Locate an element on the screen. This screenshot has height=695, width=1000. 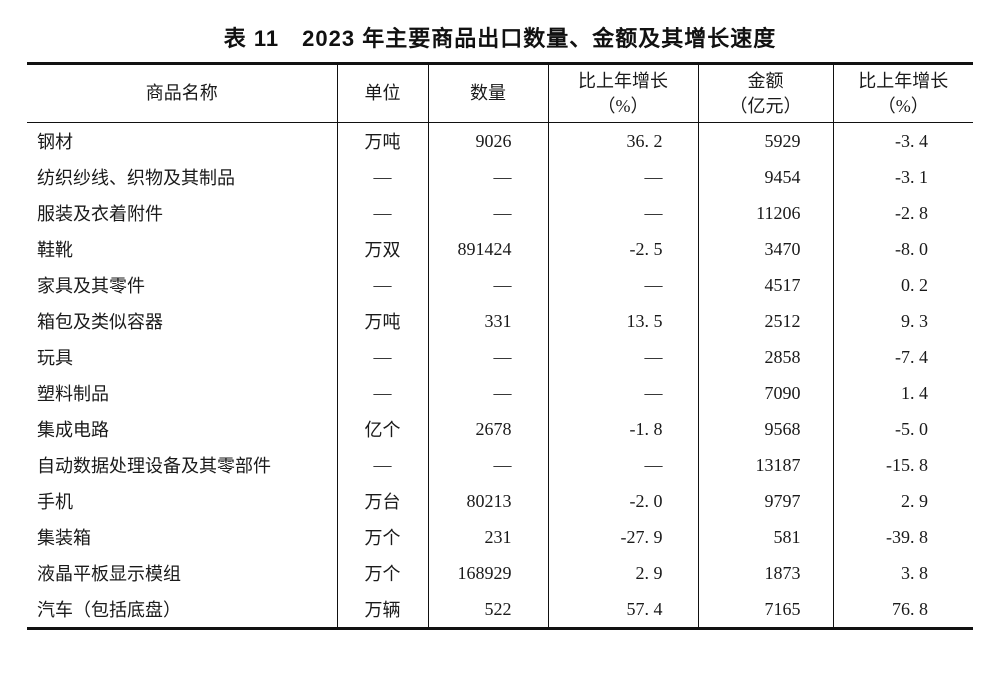
cell-amount: 581 is located at coordinates (765, 537).